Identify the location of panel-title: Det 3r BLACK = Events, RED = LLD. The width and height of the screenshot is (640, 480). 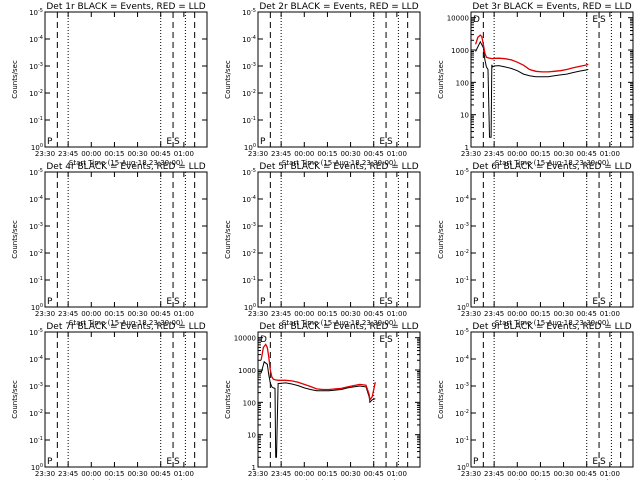
(551, 7).